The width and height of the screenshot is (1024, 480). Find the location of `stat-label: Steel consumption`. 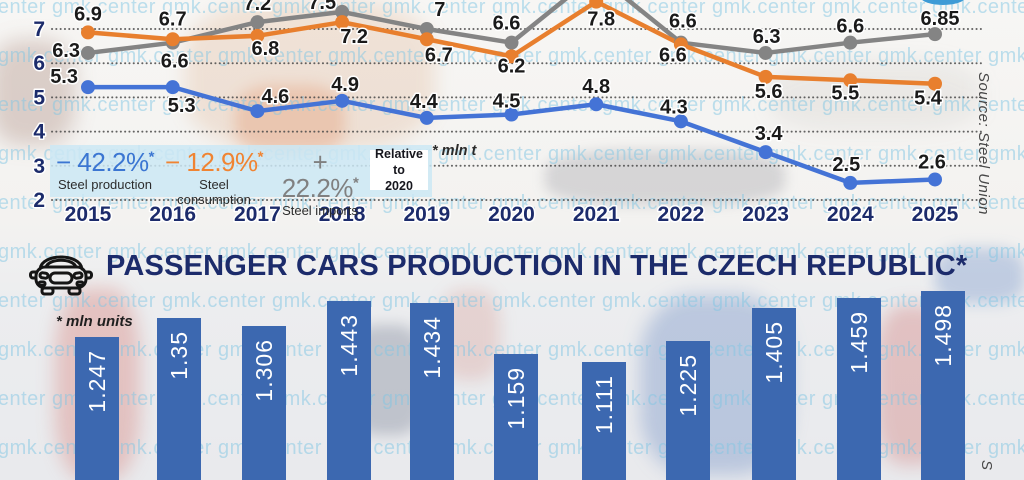

stat-label: Steel consumption is located at coordinates (214, 192).